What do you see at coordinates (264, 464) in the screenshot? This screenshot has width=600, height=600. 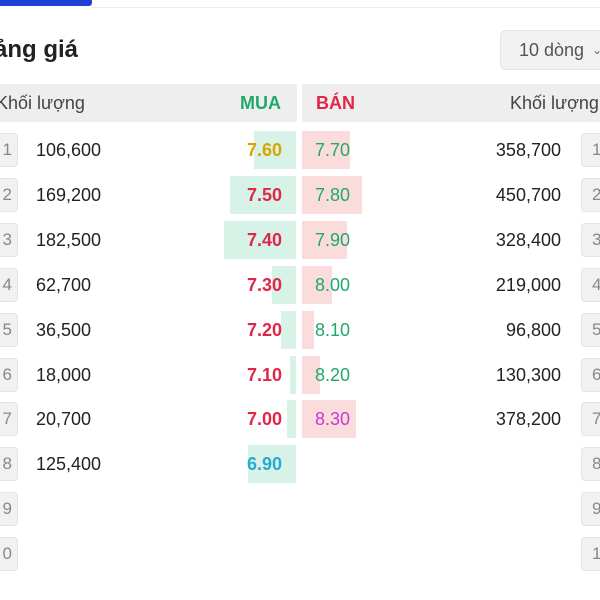 I see `bid-price: 6.90` at bounding box center [264, 464].